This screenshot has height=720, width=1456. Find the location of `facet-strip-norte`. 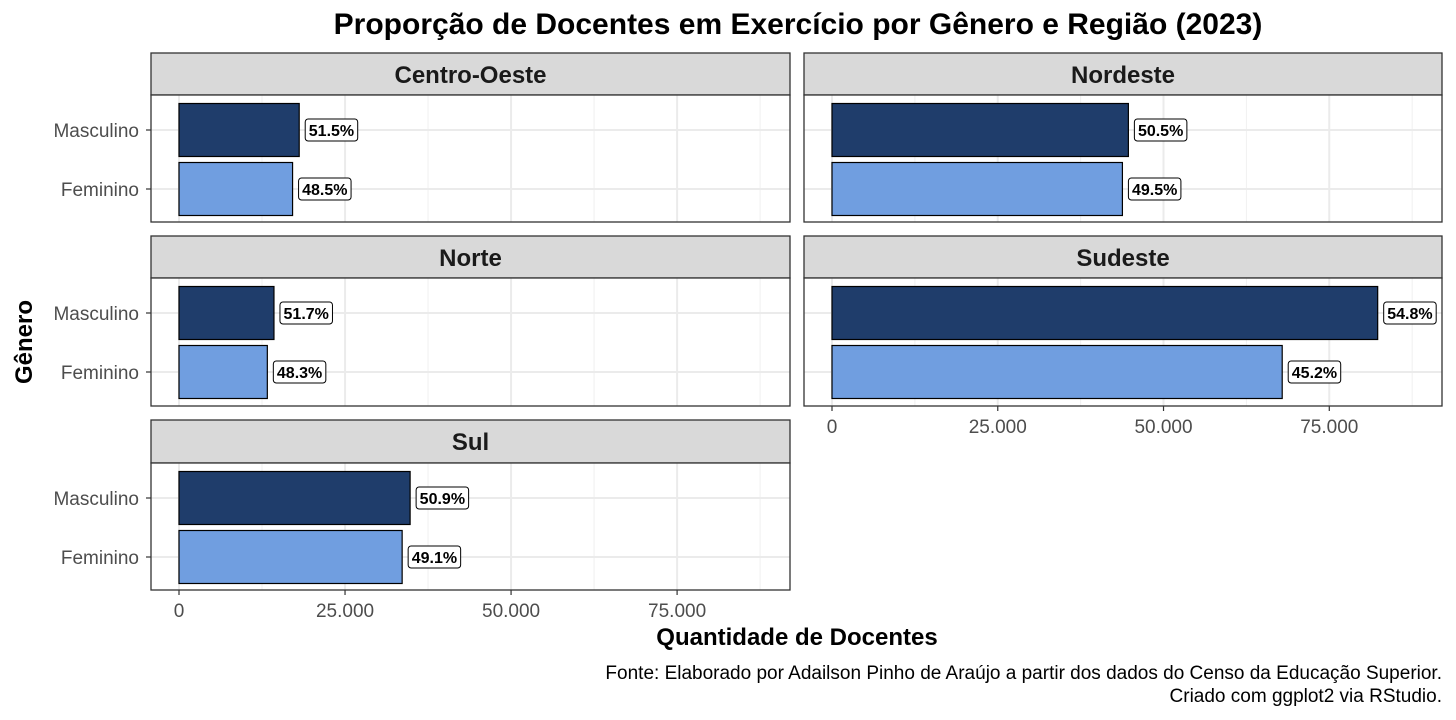

facet-strip-norte is located at coordinates (470, 257).